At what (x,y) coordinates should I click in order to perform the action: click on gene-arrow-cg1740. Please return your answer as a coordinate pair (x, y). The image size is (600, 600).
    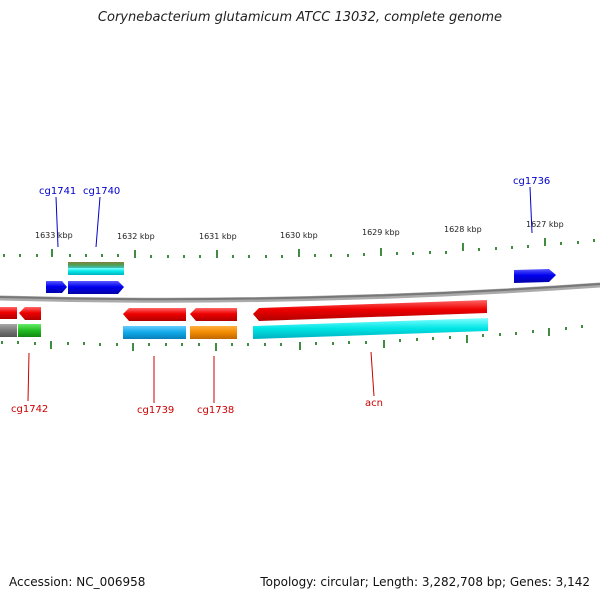
    Looking at the image, I should click on (96, 287).